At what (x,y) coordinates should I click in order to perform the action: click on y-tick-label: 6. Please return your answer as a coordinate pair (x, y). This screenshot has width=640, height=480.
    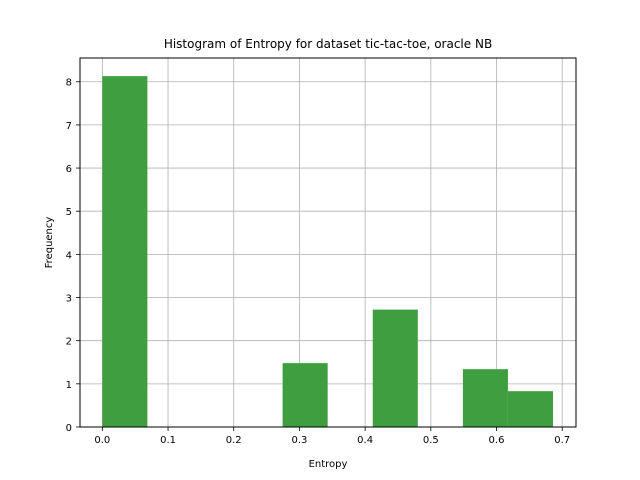
    Looking at the image, I should click on (69, 169).